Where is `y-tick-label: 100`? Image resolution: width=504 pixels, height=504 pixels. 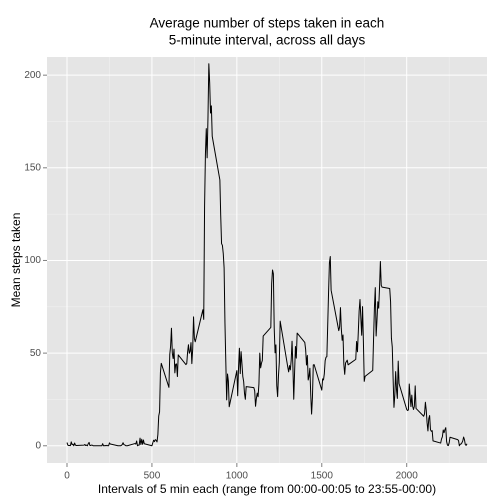
y-tick-label: 100 is located at coordinates (32, 260).